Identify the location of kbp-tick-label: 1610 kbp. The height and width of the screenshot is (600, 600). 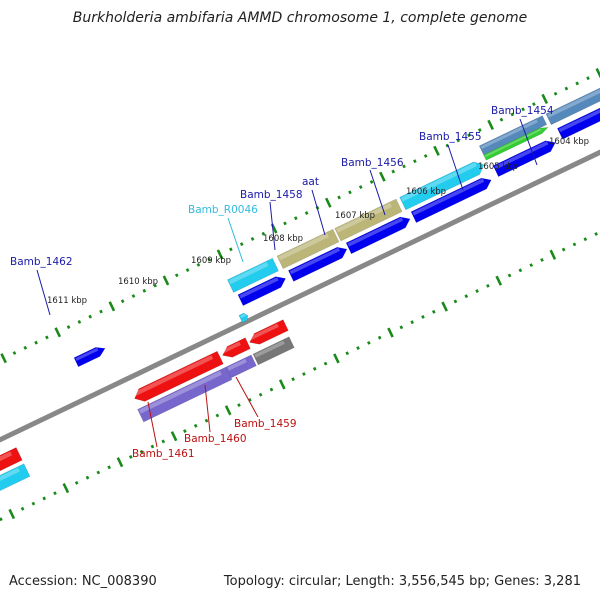
(138, 282).